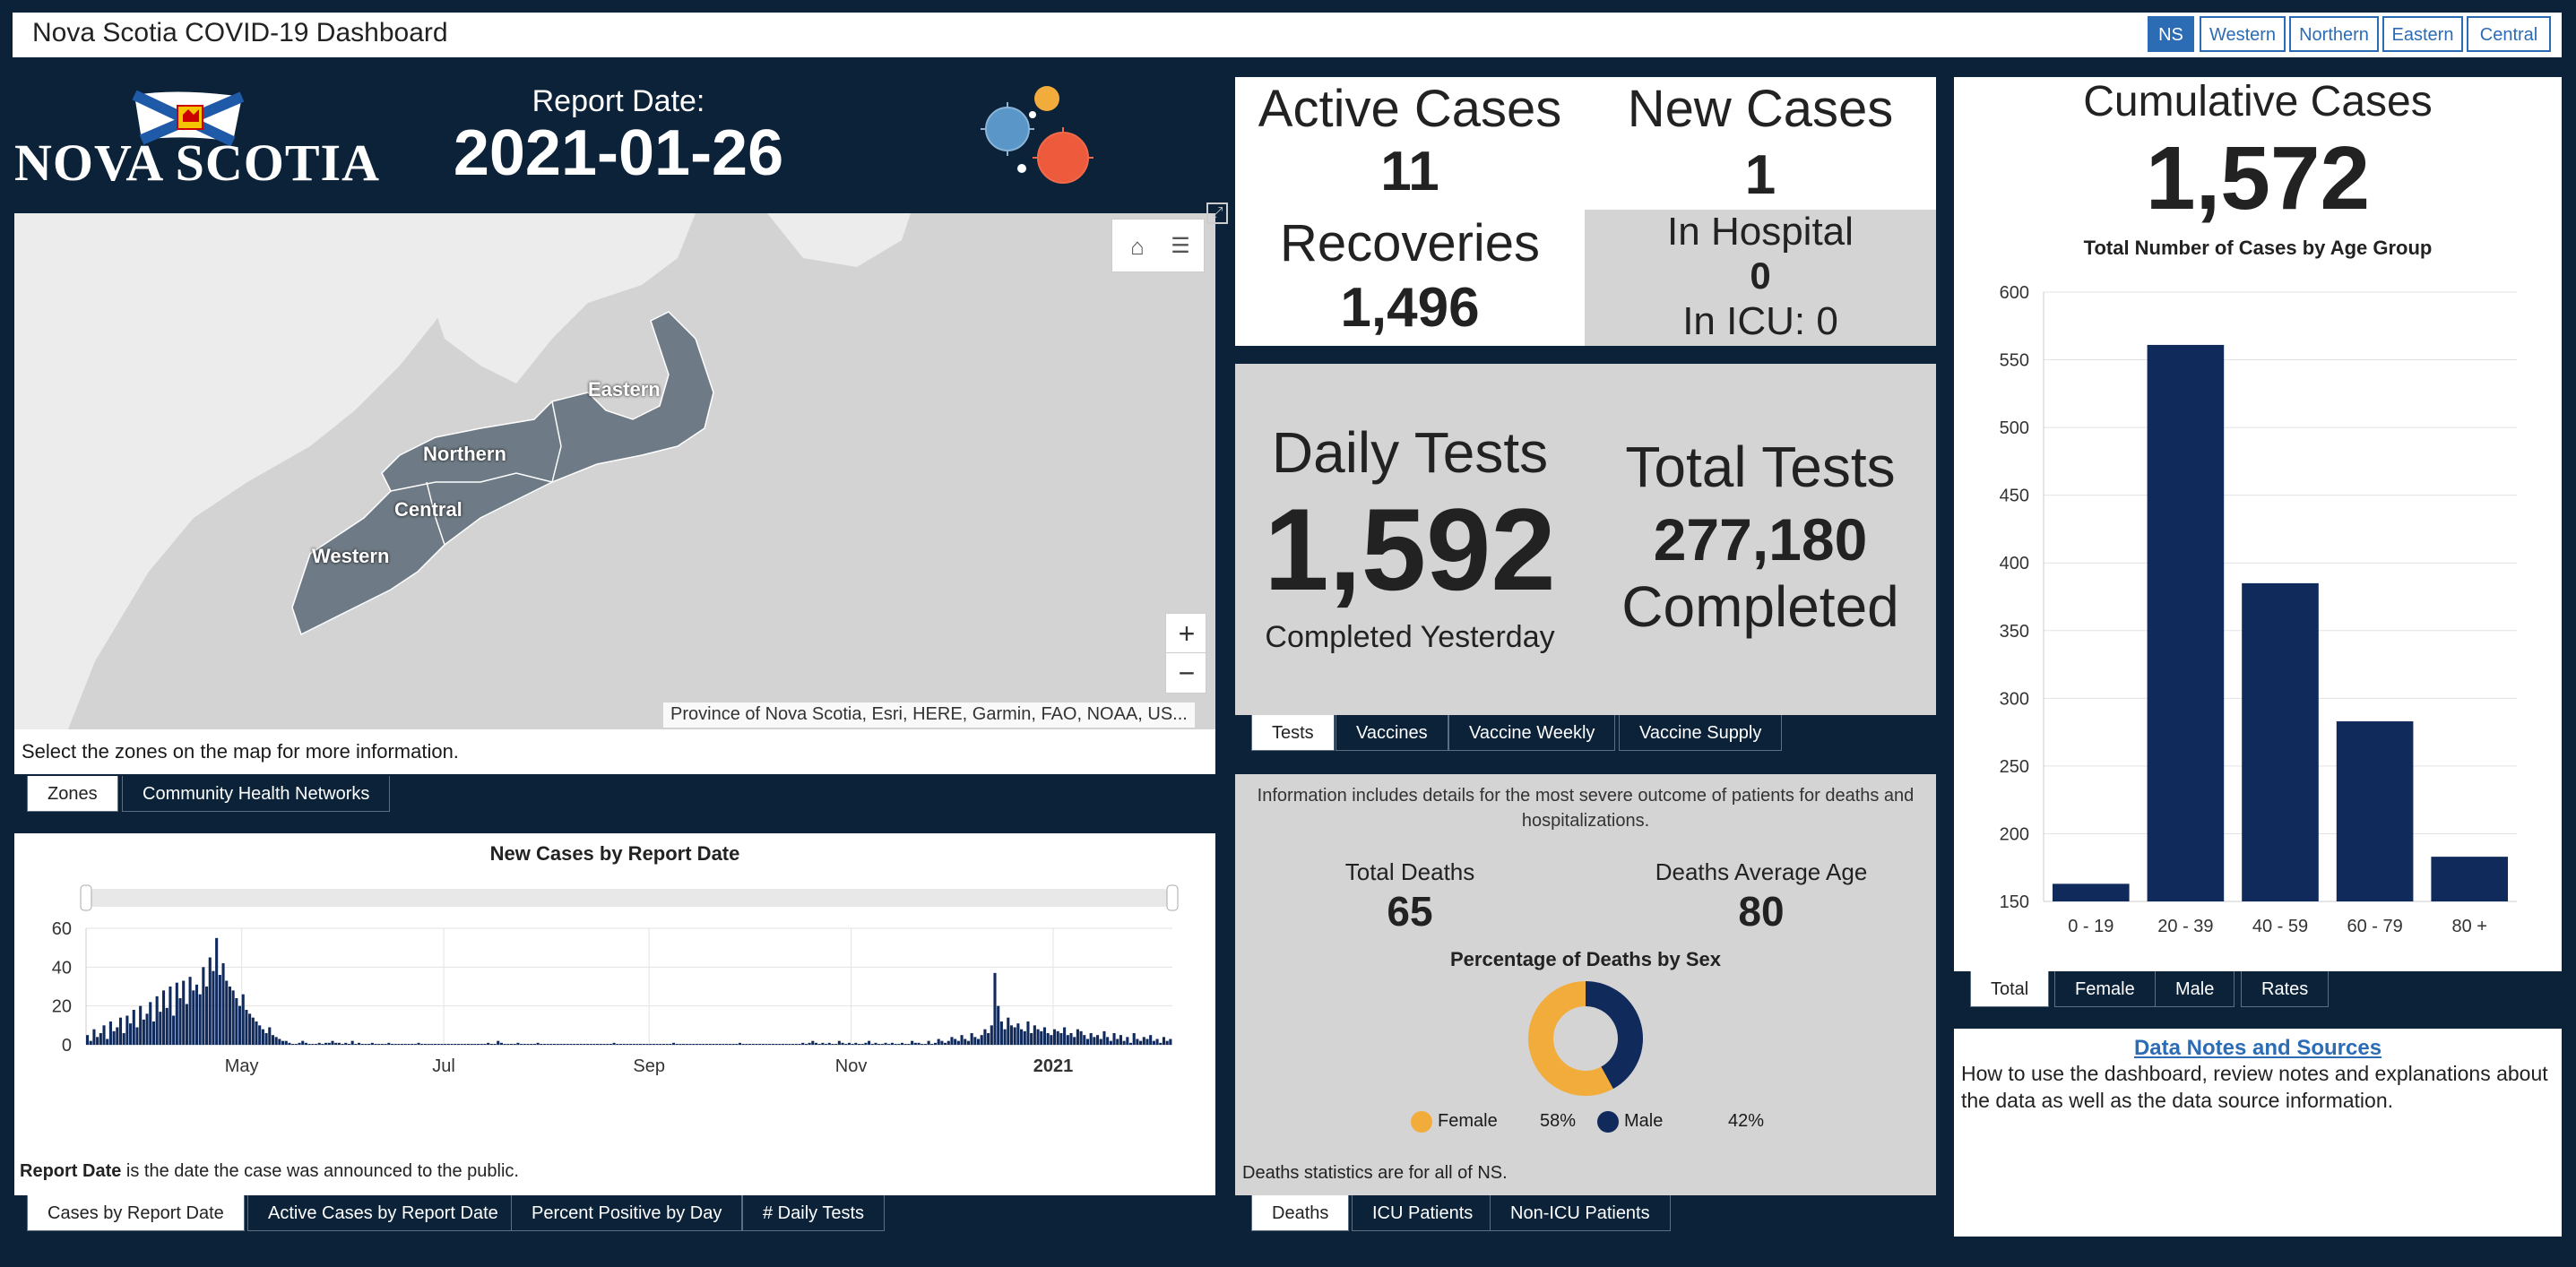 The image size is (2576, 1267). Describe the element at coordinates (1701, 733) in the screenshot. I see `tab-vaccine-supply: Vaccine Supply` at that location.